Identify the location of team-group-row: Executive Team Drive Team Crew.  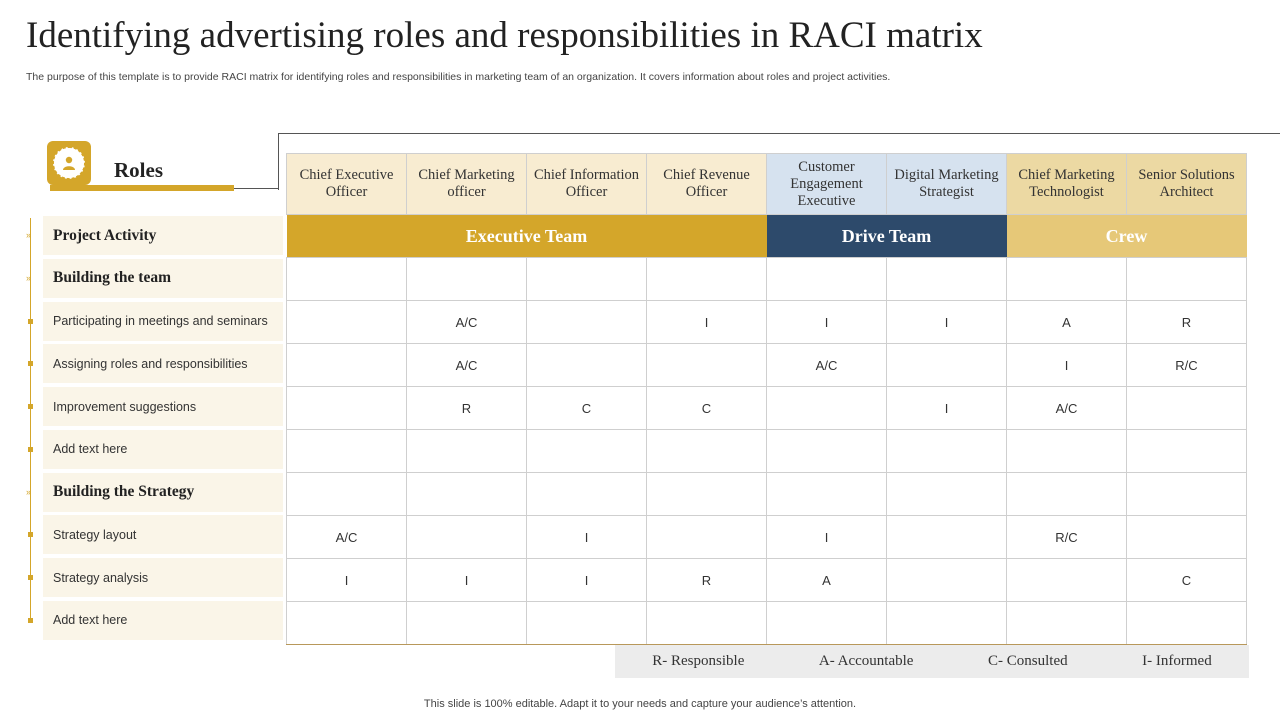
(766, 236).